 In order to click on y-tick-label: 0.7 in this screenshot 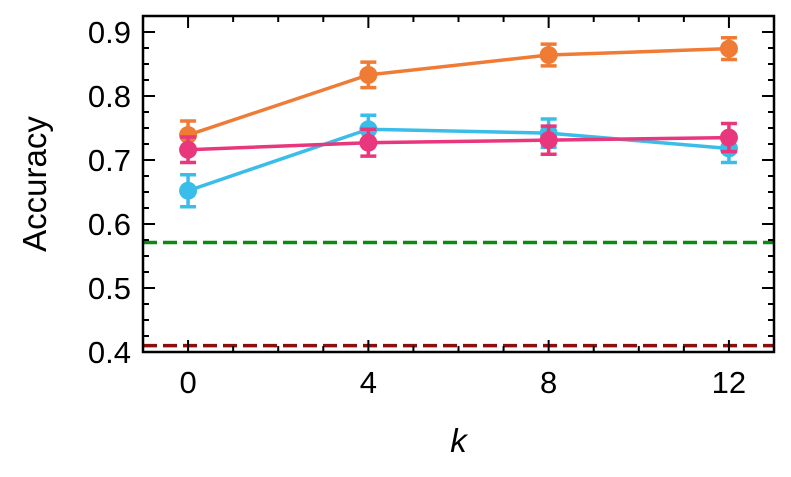, I will do `click(109, 160)`.